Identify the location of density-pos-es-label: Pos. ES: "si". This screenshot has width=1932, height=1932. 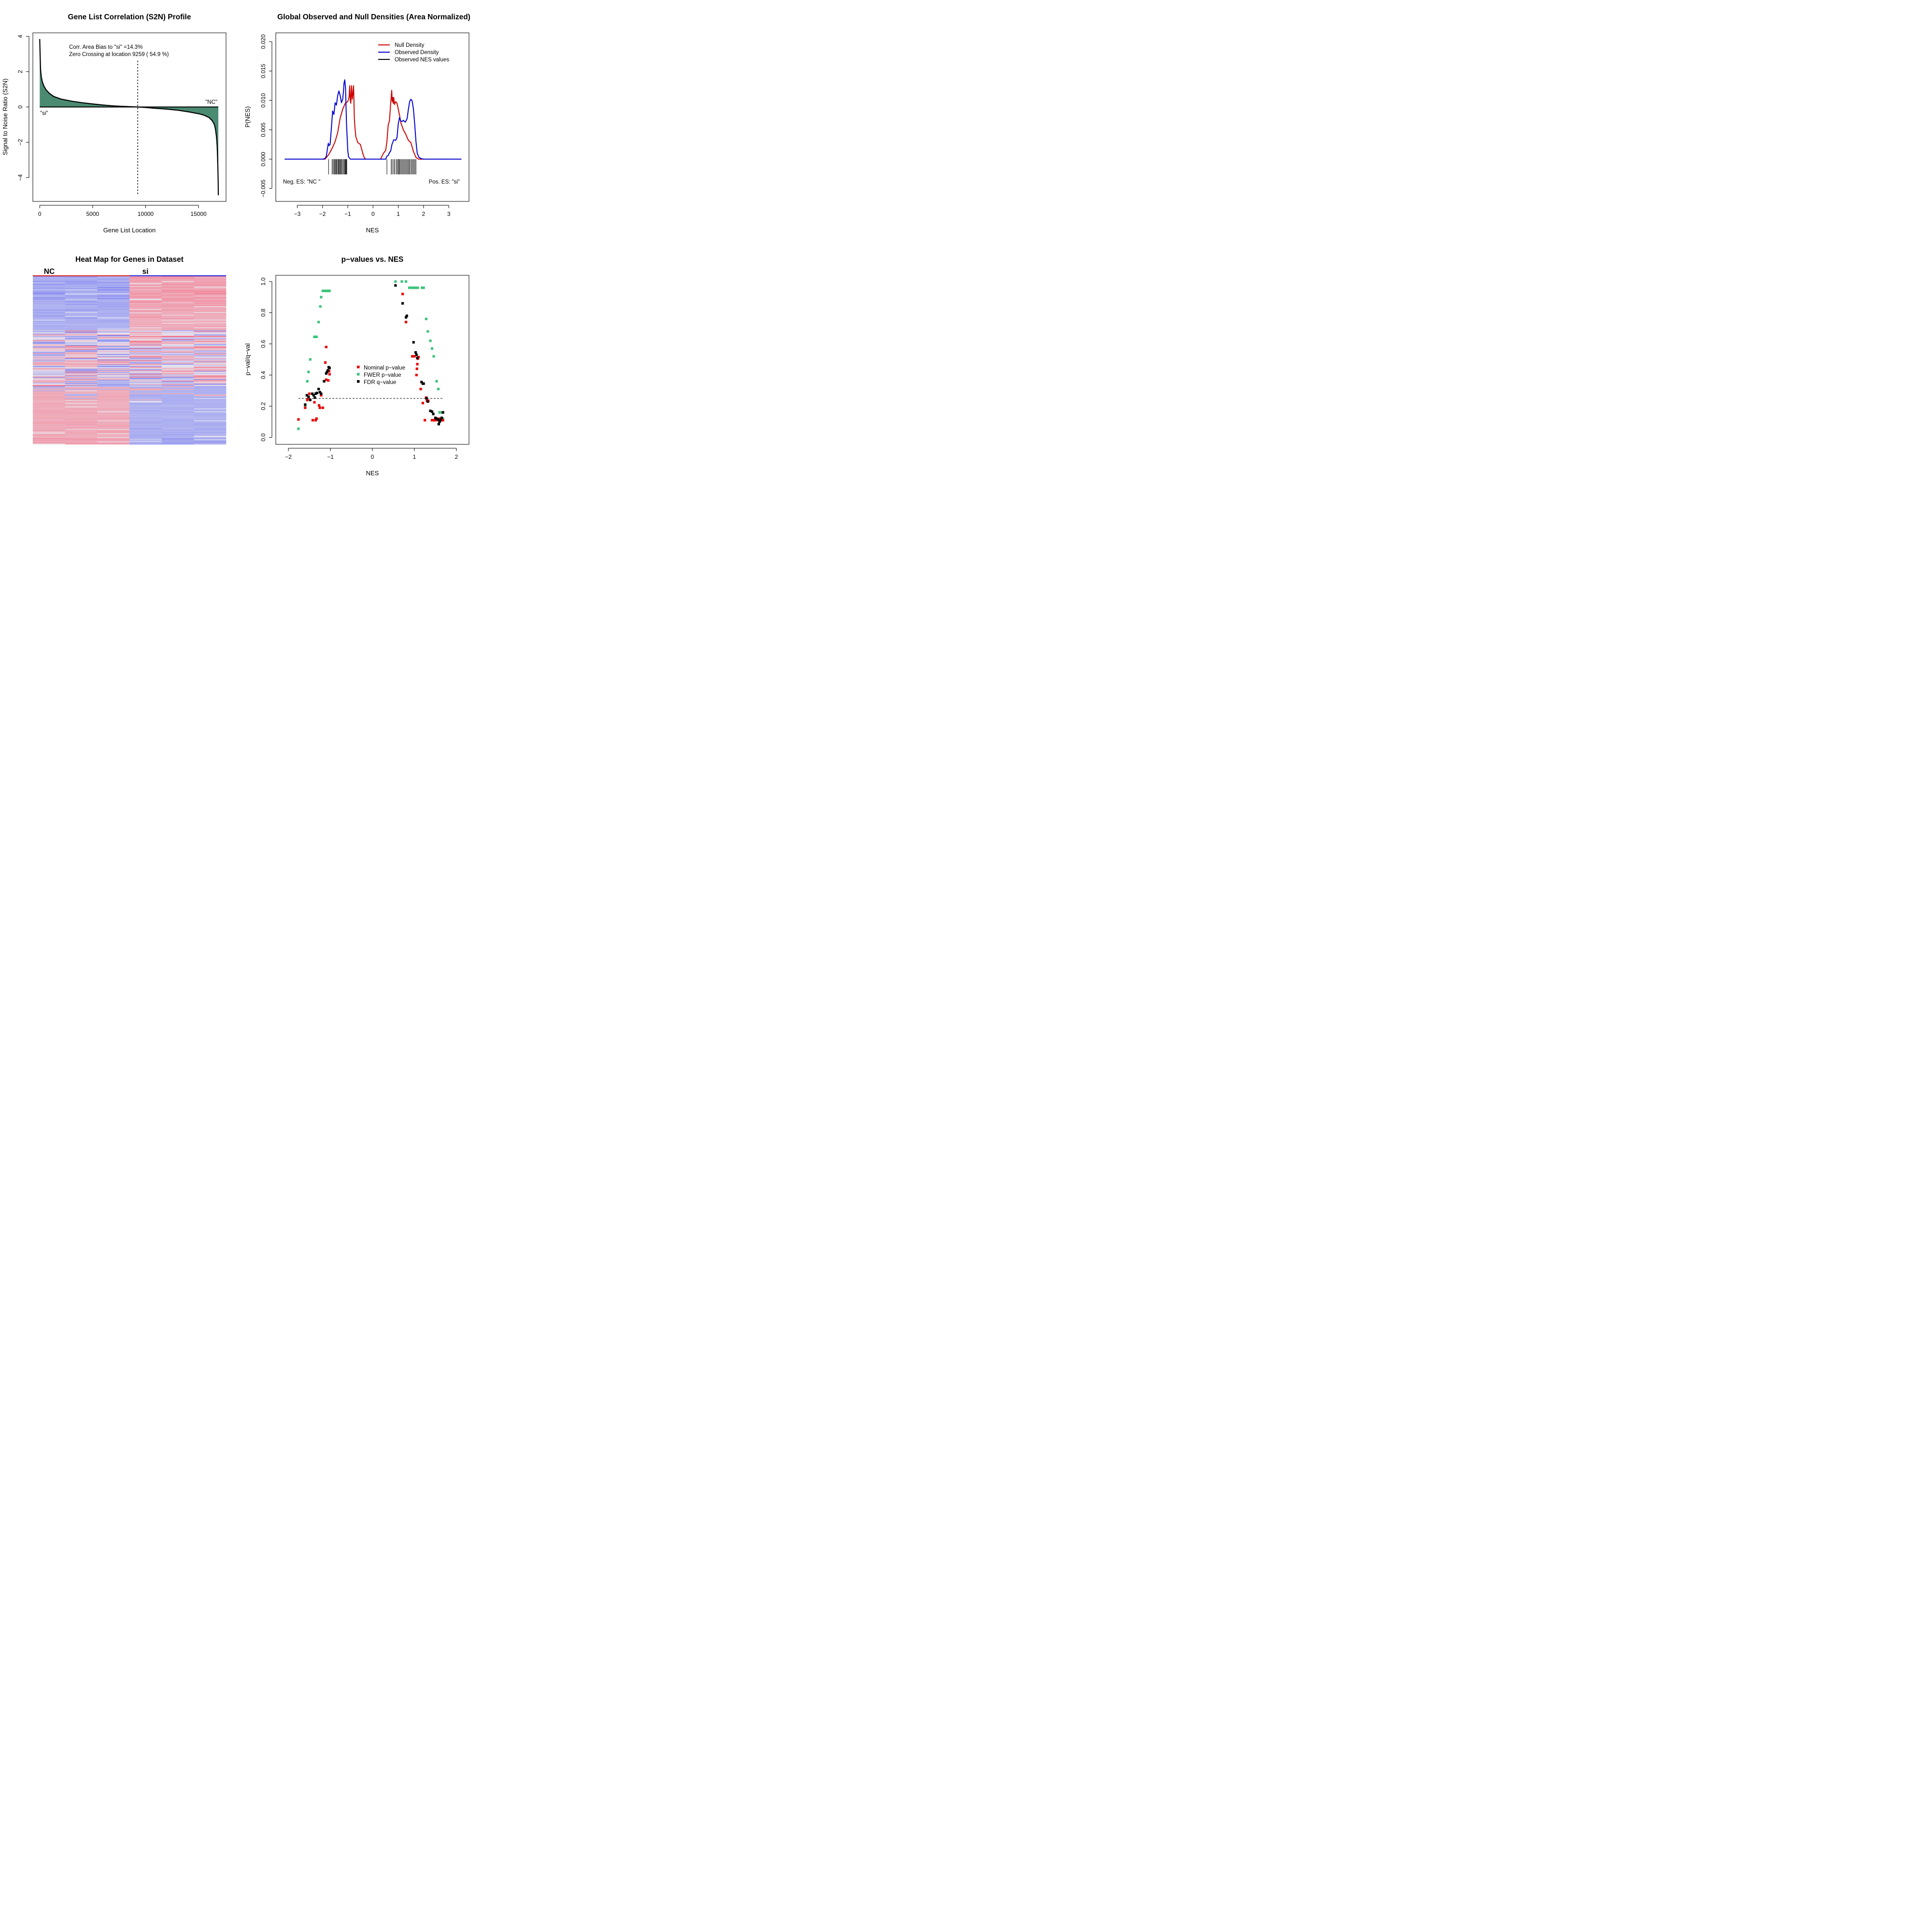
(444, 182).